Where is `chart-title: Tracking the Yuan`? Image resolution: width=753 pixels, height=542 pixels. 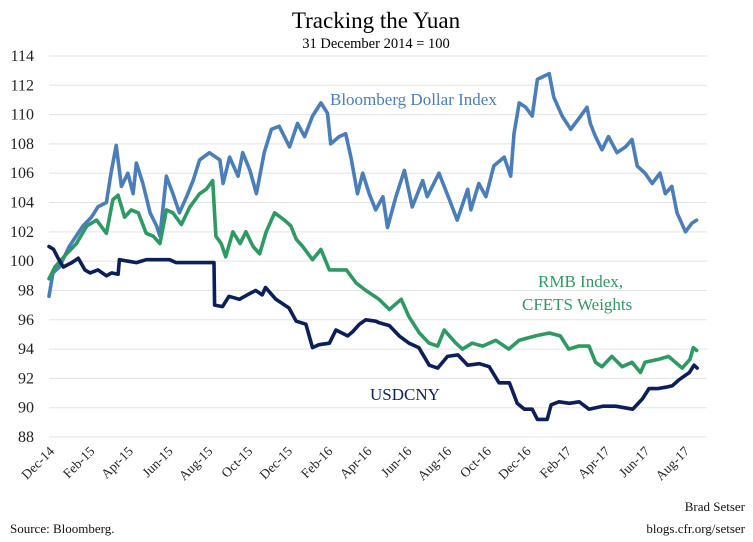
chart-title: Tracking the Yuan is located at coordinates (376, 20).